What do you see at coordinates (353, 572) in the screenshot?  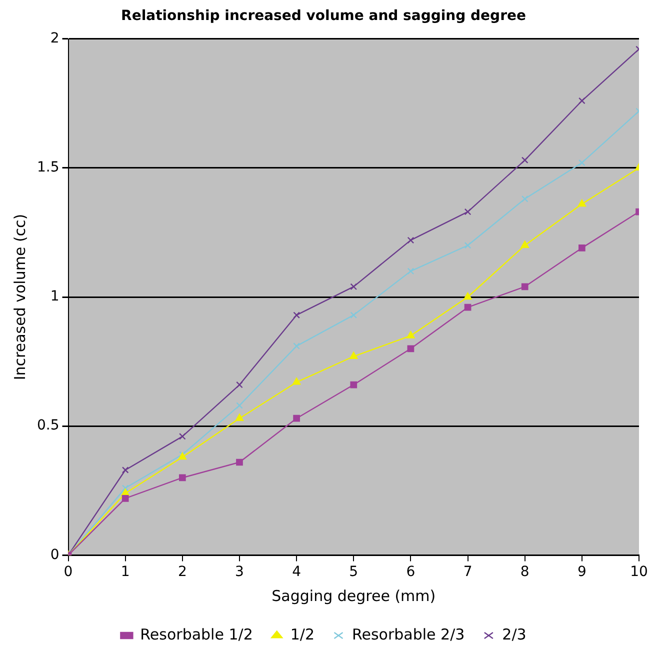 I see `x-tick-label: 5` at bounding box center [353, 572].